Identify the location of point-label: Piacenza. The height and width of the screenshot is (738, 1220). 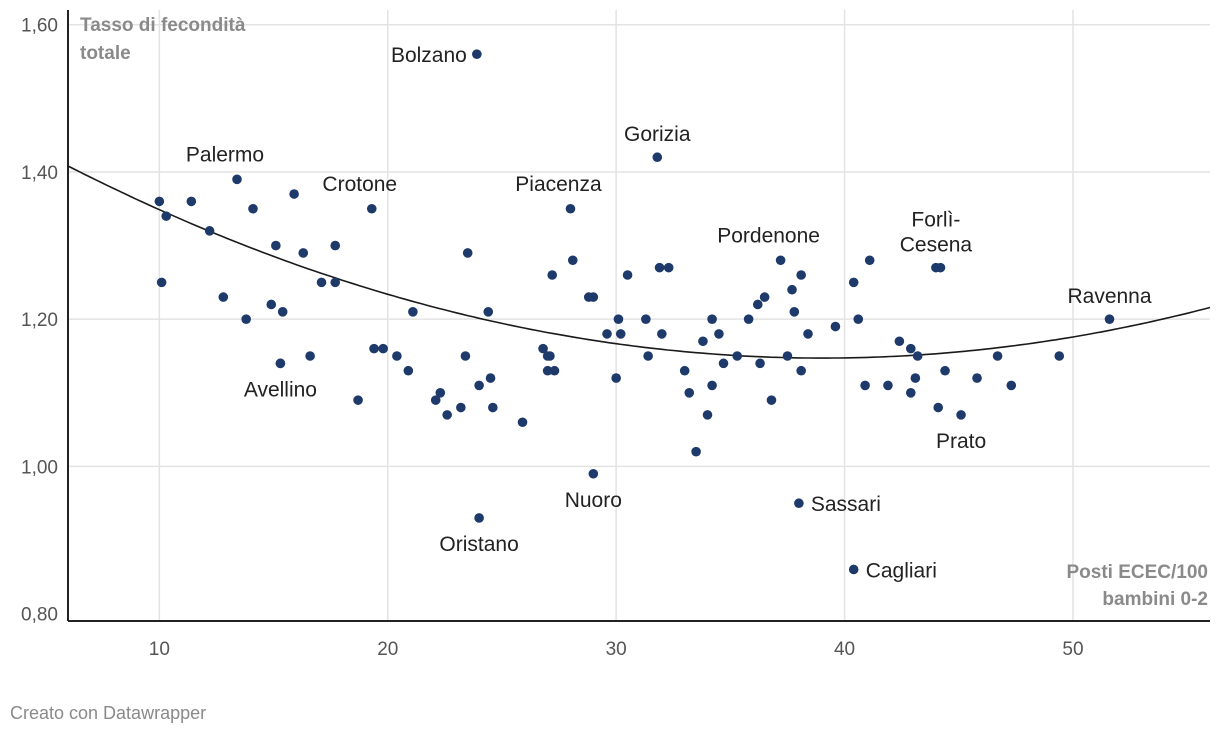
(558, 184).